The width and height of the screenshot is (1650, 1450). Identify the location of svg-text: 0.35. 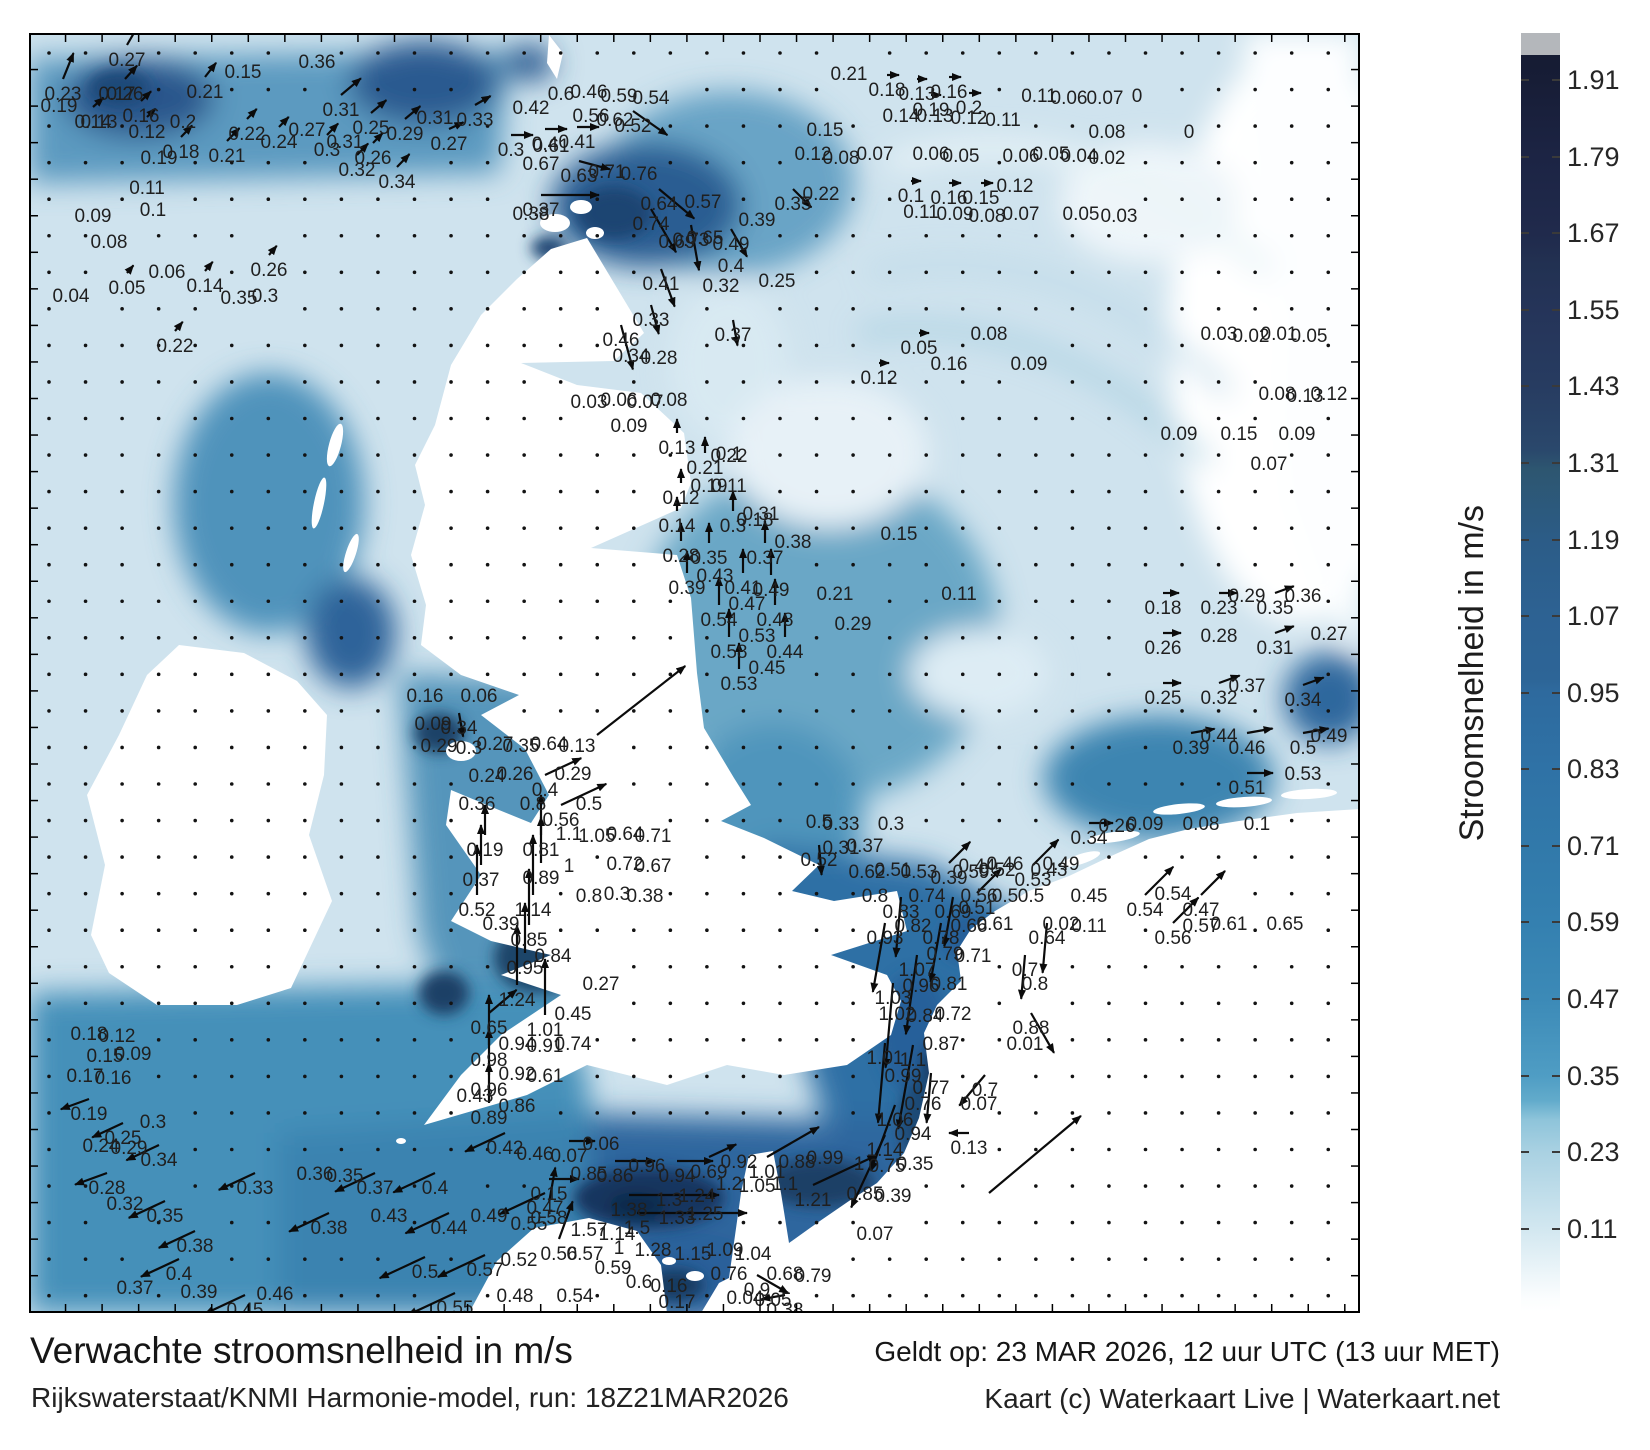
(165, 1216).